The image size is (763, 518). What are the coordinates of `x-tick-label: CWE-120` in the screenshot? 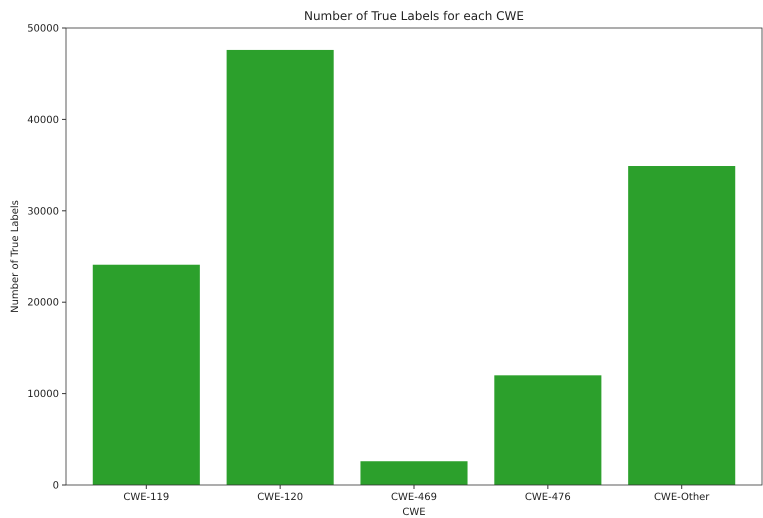 It's located at (280, 497).